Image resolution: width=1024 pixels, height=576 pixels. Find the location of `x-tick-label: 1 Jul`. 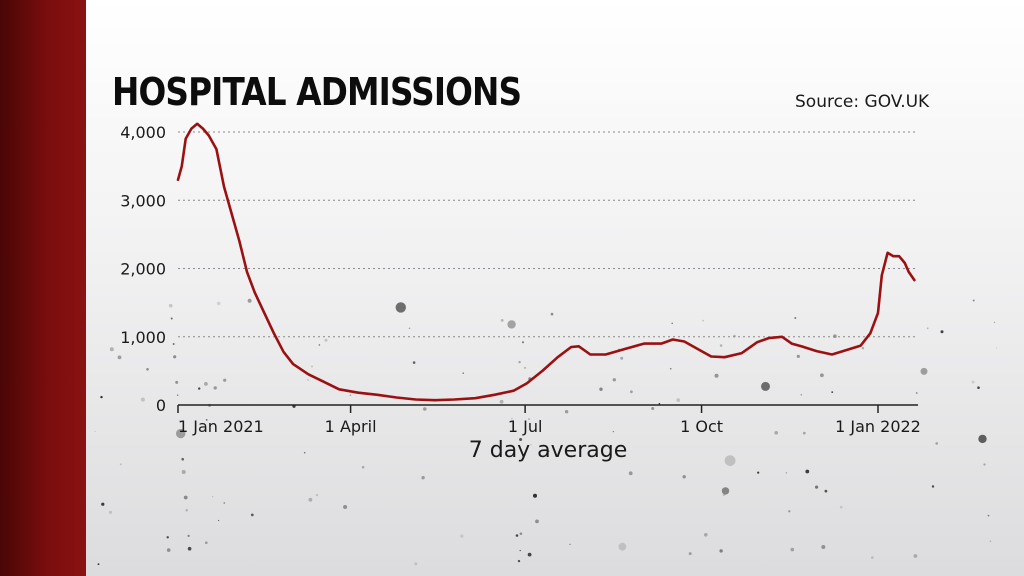

x-tick-label: 1 Jul is located at coordinates (525, 426).